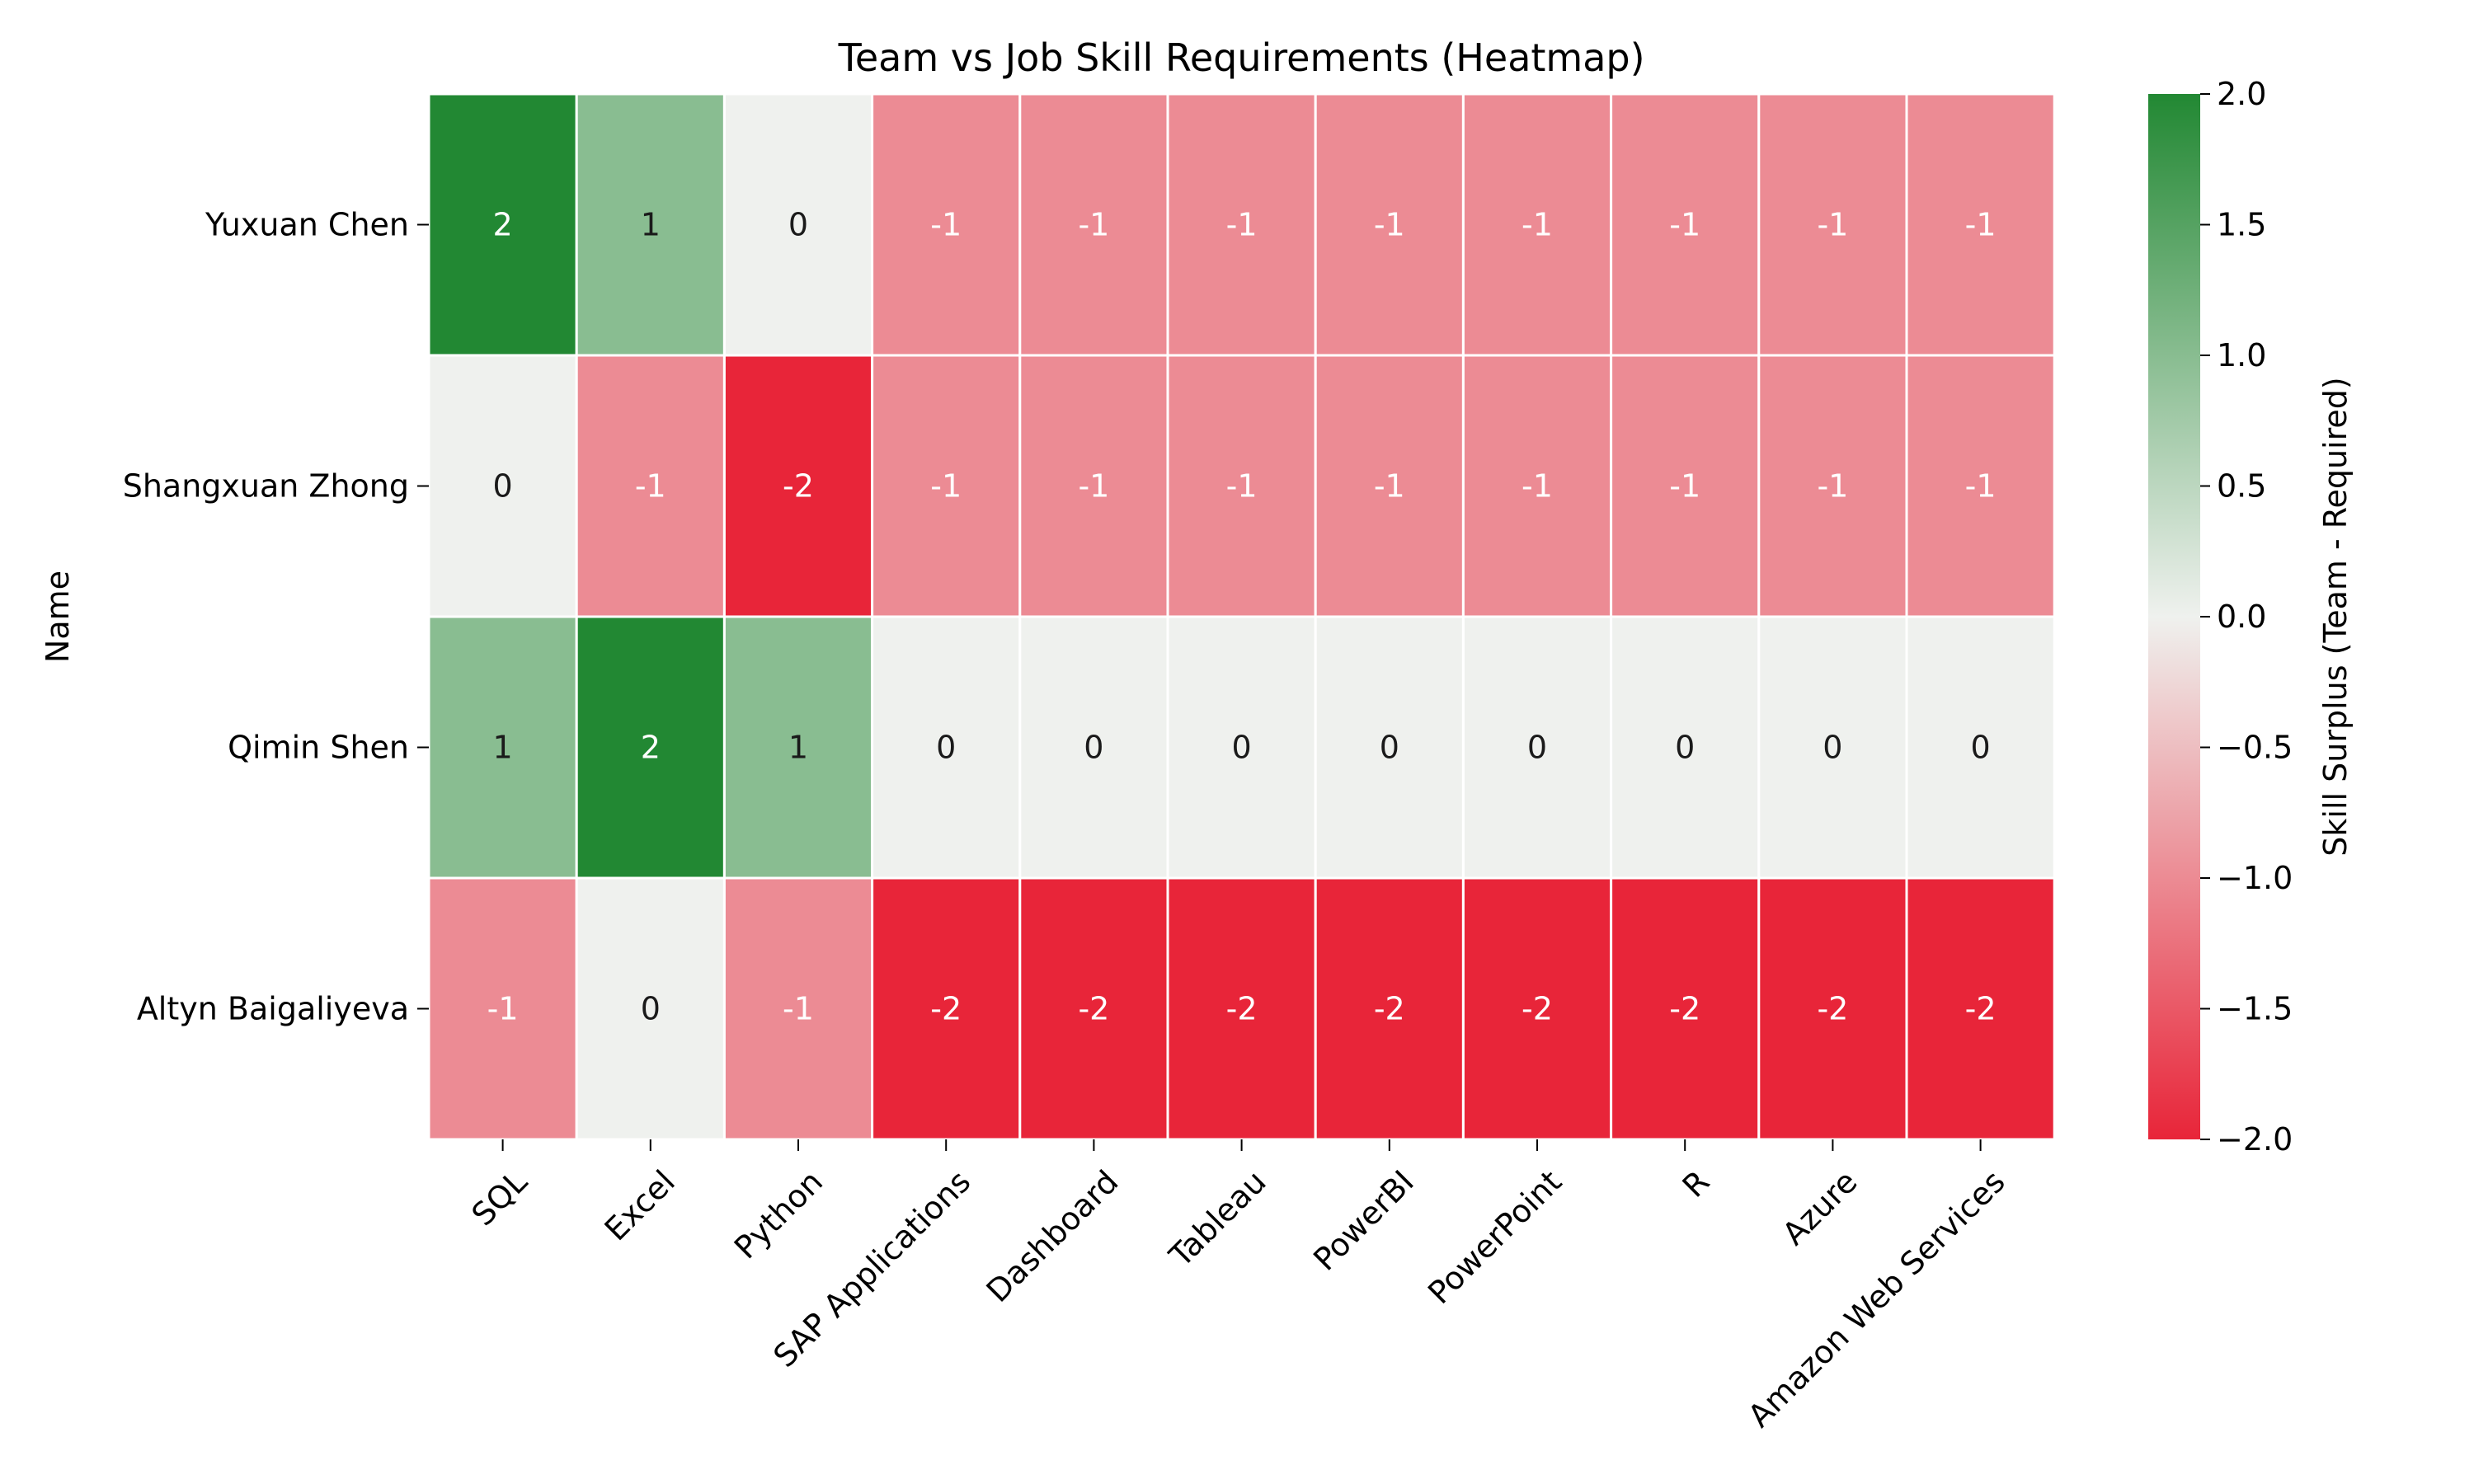  What do you see at coordinates (2241, 94) in the screenshot?
I see `colorbar-tick-label: 2.0` at bounding box center [2241, 94].